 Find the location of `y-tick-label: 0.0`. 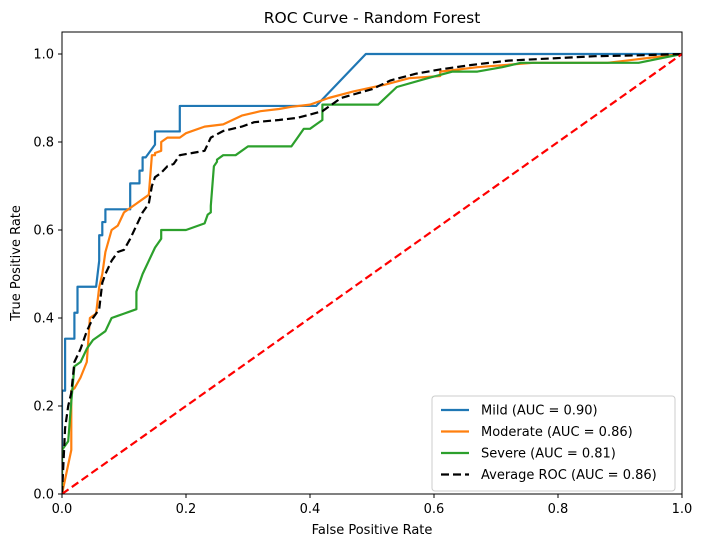

y-tick-label: 0.0 is located at coordinates (43, 495).